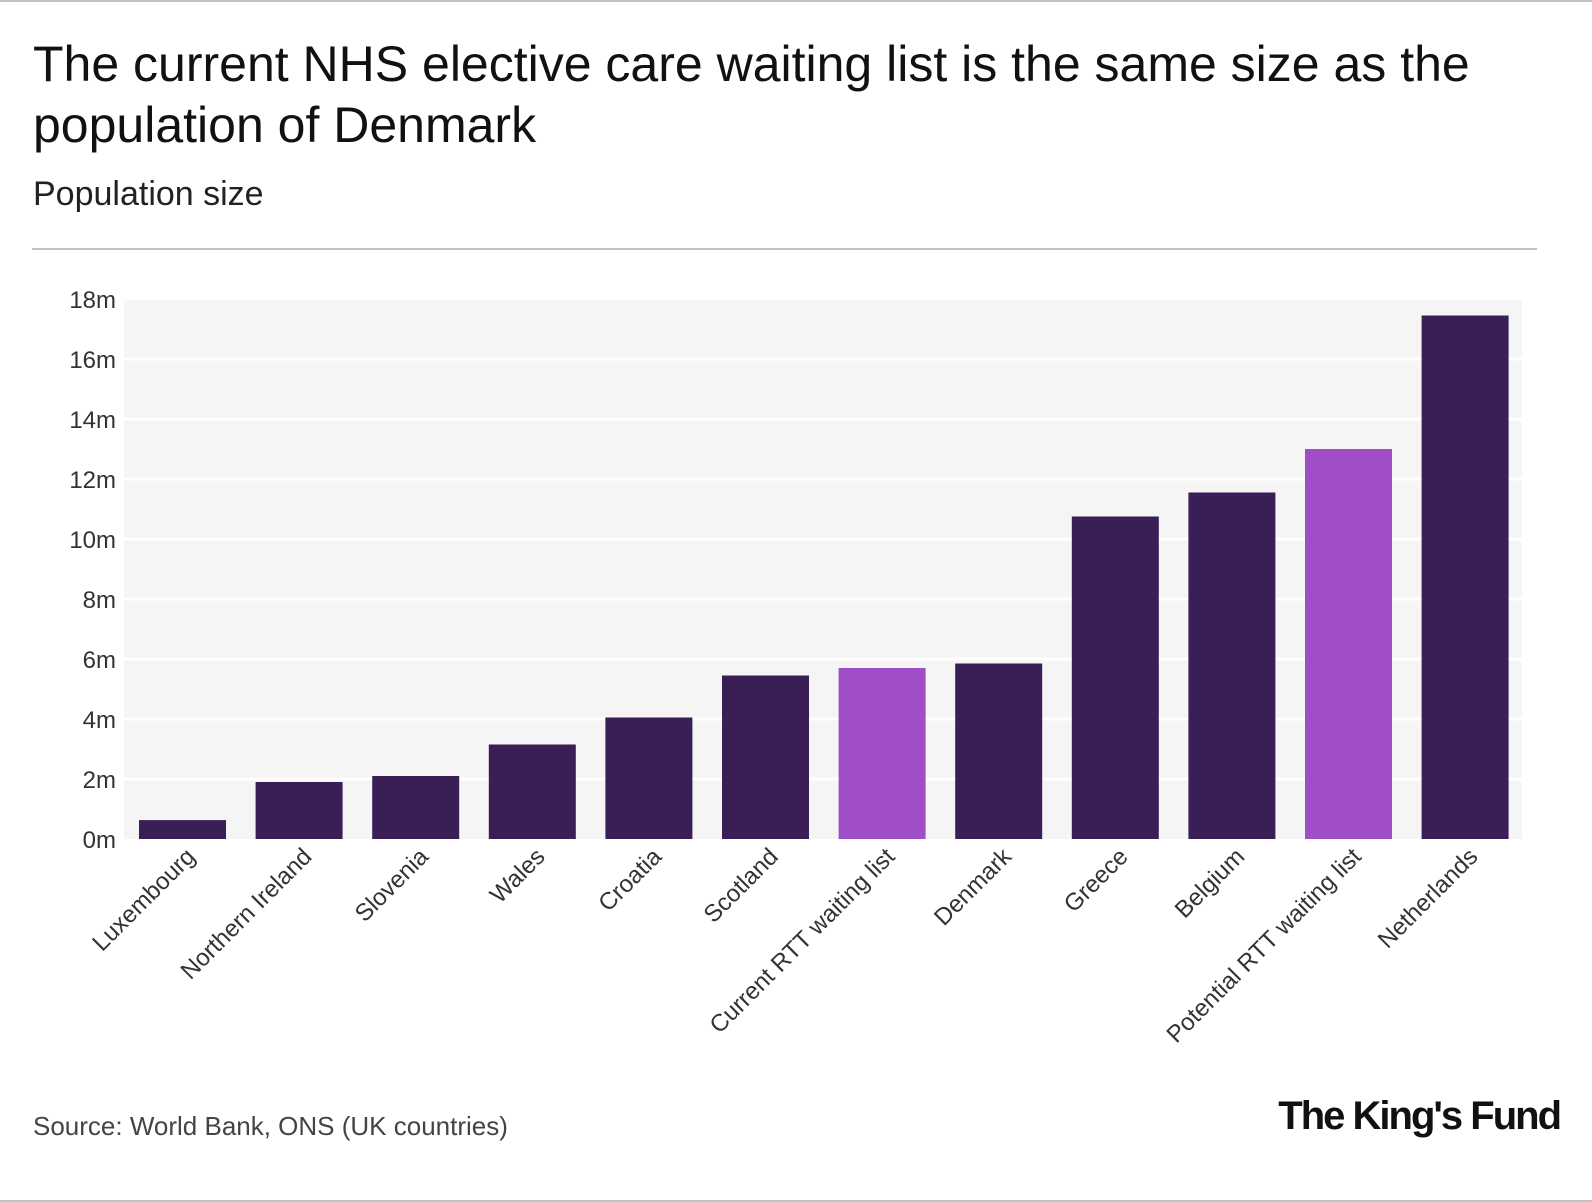 The height and width of the screenshot is (1202, 1592). What do you see at coordinates (796, 1) in the screenshot?
I see `top-rule` at bounding box center [796, 1].